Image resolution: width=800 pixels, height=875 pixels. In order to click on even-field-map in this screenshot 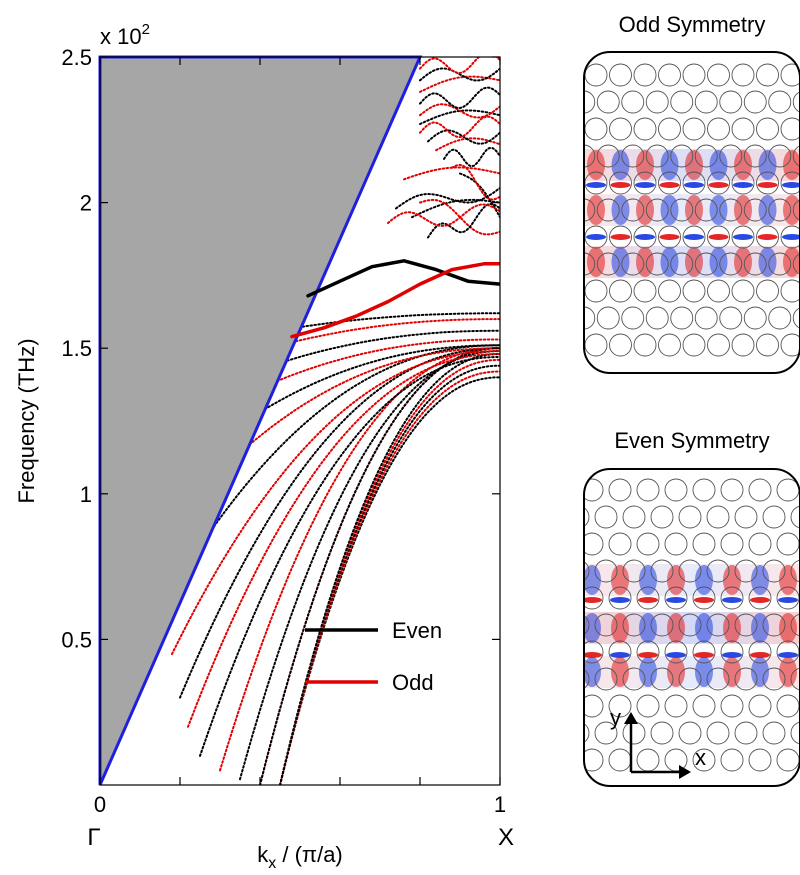, I will do `click(676, 627)`.